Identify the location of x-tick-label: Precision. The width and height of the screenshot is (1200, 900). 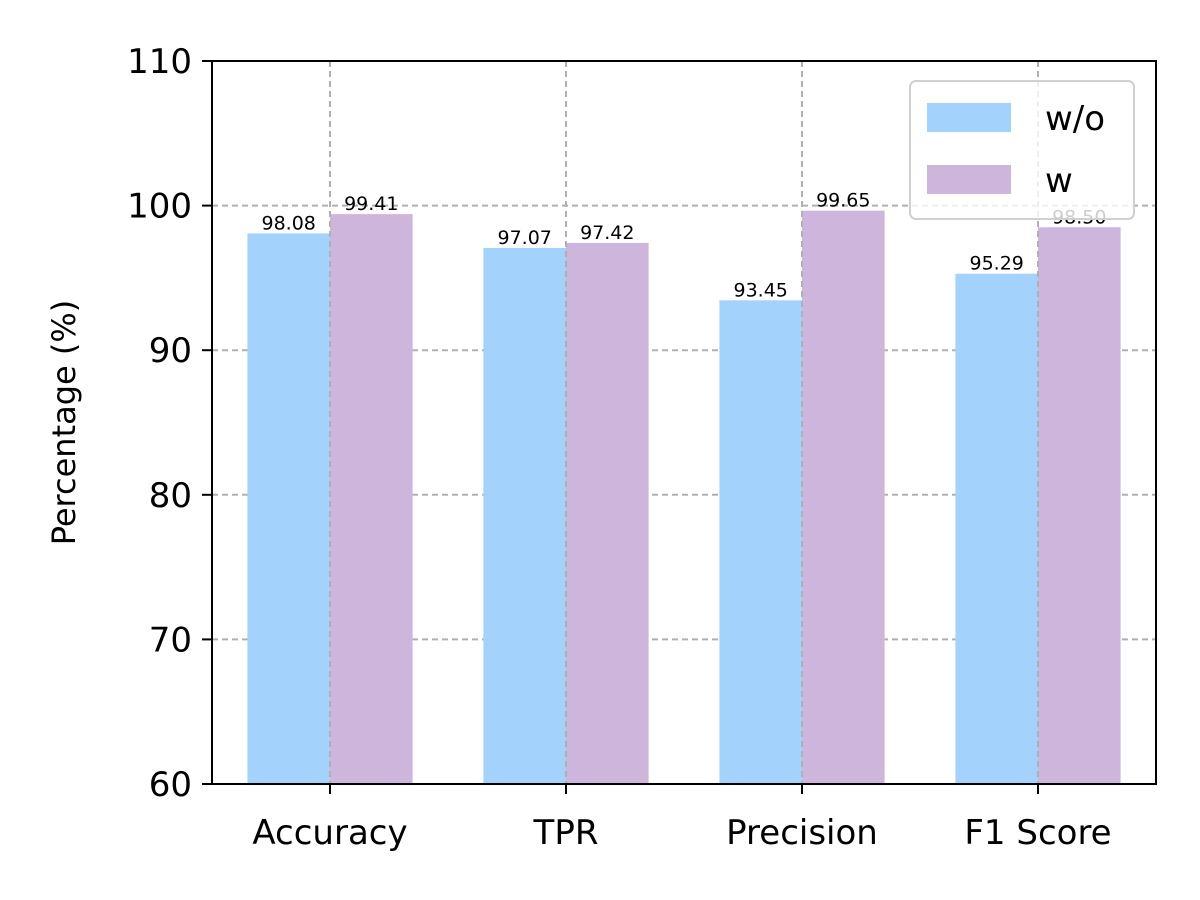
(802, 833).